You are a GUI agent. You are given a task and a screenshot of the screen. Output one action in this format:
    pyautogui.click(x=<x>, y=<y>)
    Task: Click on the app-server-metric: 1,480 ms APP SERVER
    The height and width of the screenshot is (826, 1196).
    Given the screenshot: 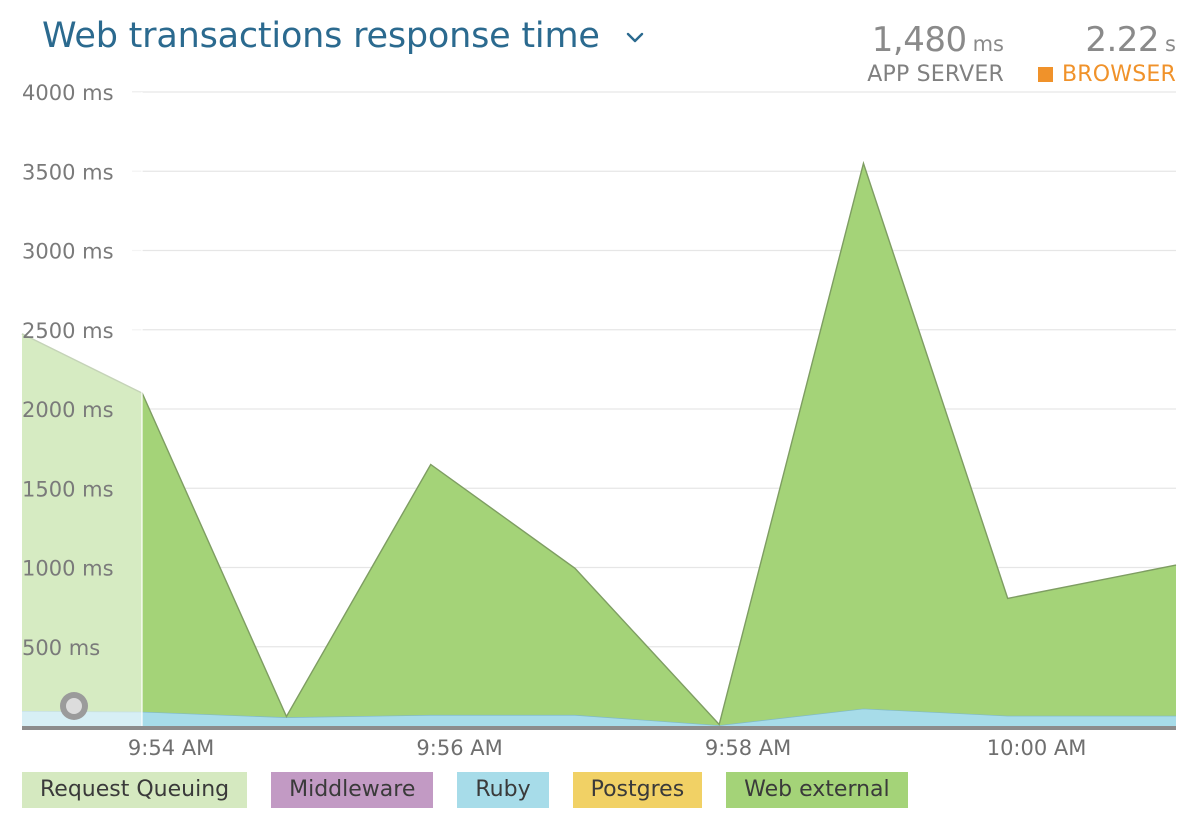 What is the action you would take?
    pyautogui.click(x=935, y=53)
    